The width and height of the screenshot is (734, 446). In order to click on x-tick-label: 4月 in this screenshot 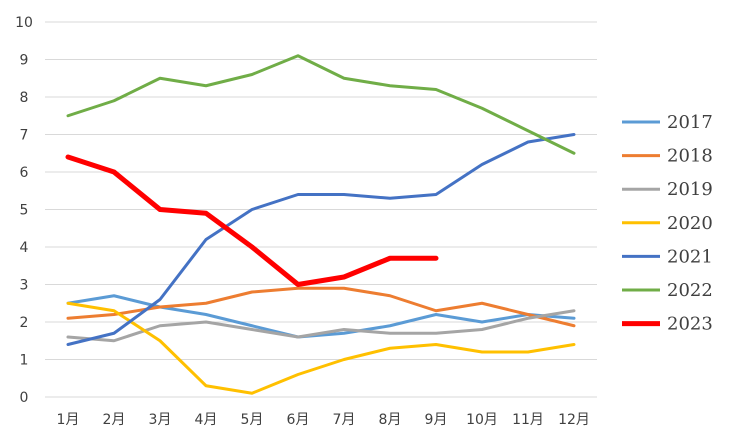, I will do `click(206, 420)`.